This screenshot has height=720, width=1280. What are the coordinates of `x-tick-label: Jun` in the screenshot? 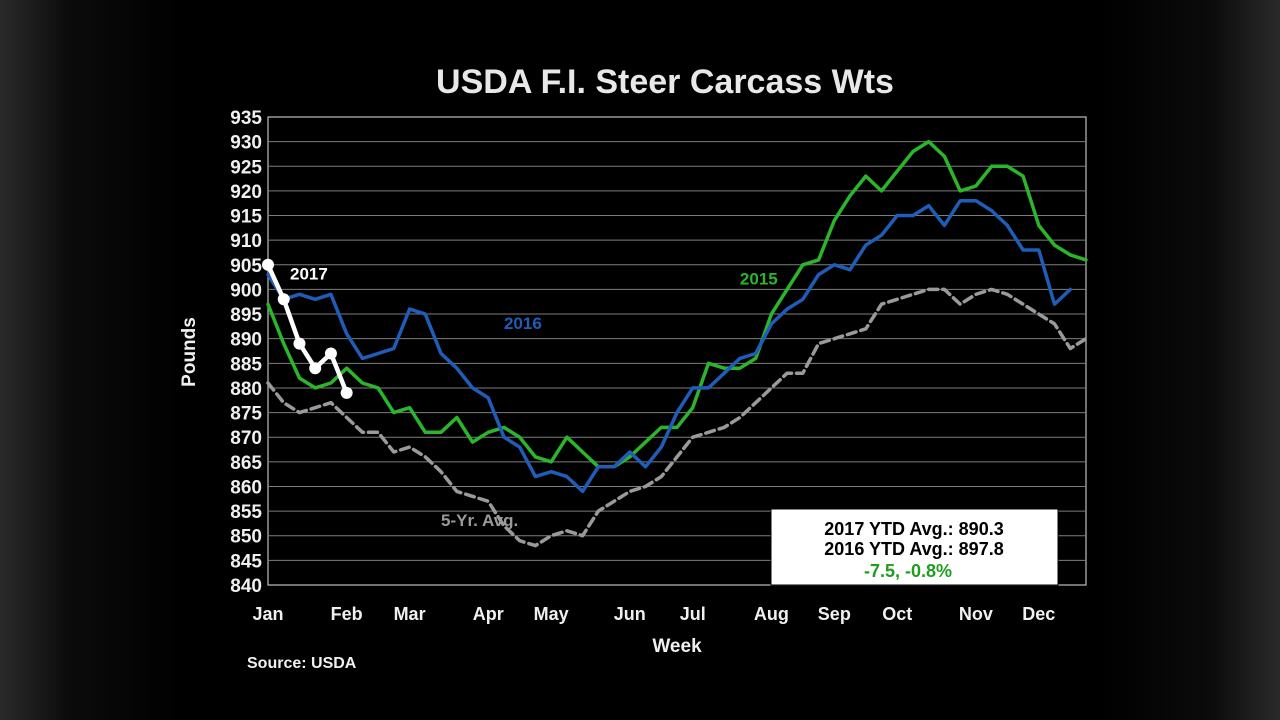 It's located at (630, 614).